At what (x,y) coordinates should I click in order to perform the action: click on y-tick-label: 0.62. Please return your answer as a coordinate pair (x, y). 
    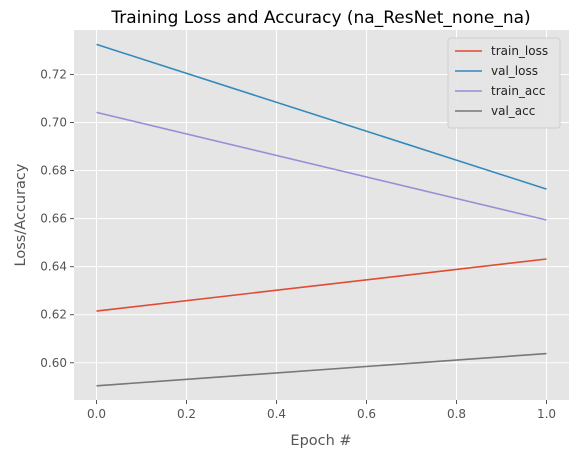
    Looking at the image, I should click on (53, 315).